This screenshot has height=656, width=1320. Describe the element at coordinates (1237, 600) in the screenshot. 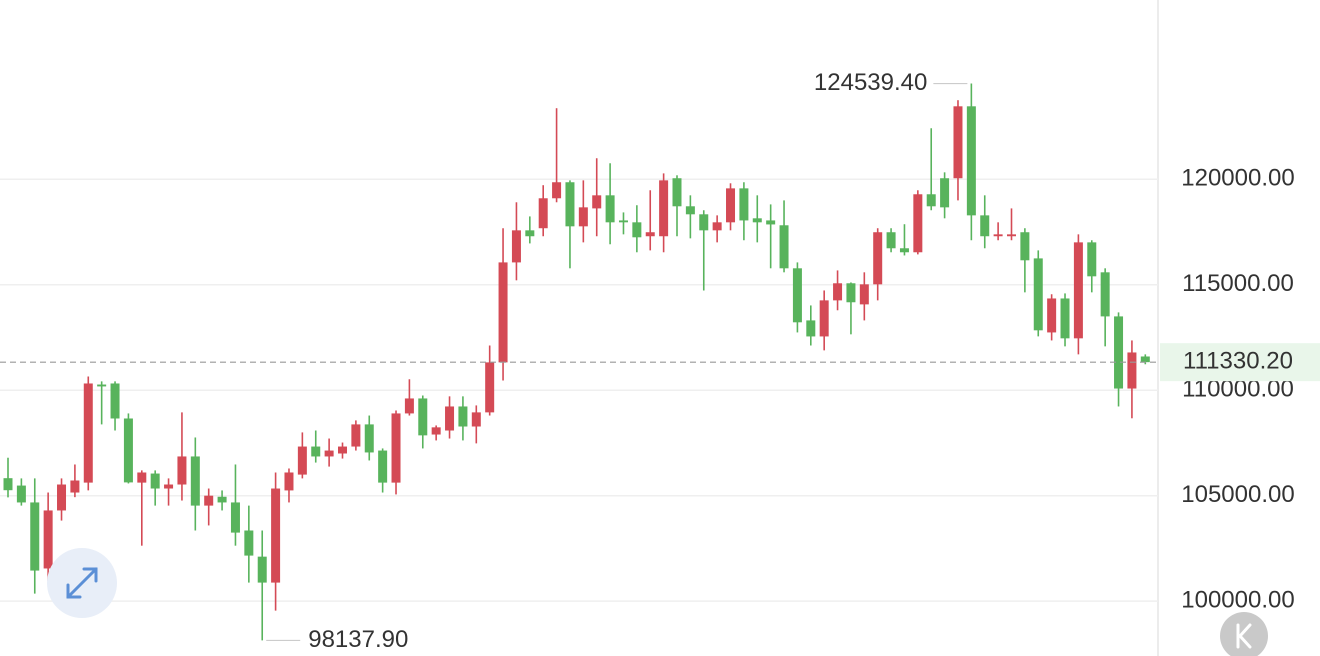

I see `y-tick-label: 100000.00` at that location.